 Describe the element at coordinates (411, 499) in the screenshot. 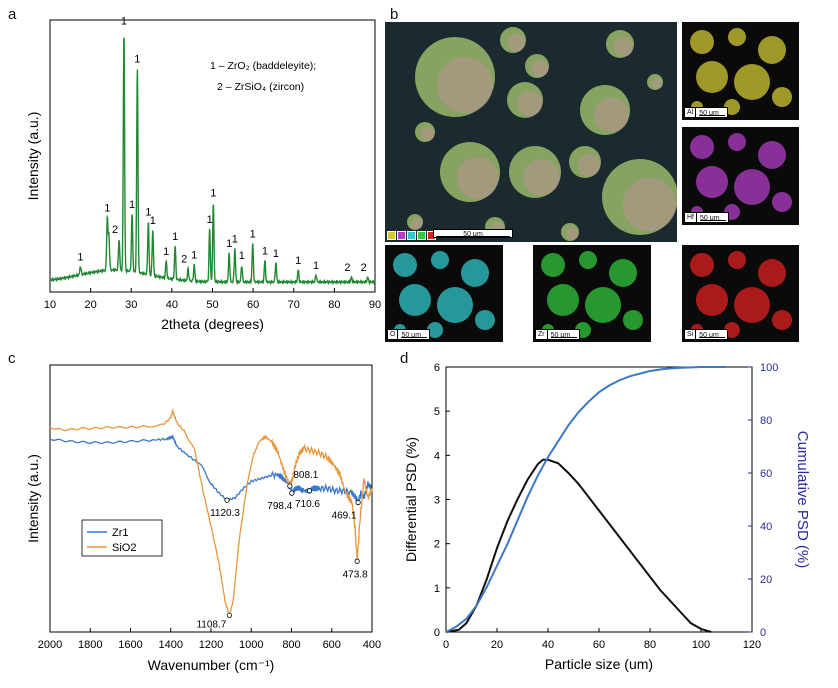

I see `y-axis-label: Differential PSD (%)` at that location.